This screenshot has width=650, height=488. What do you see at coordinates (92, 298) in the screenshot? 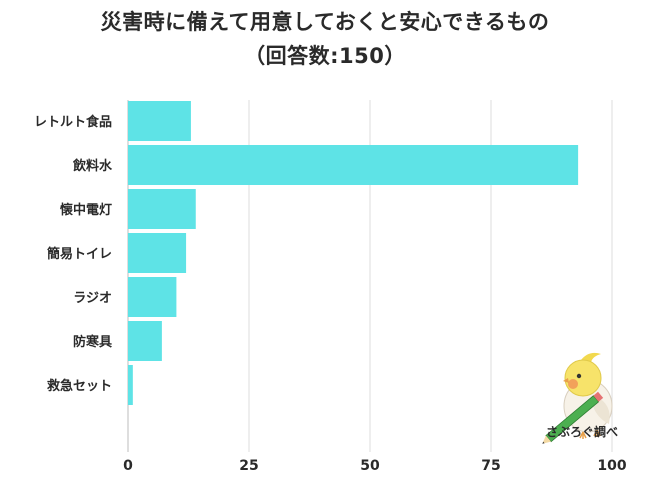
I see `category-label: ラジオ` at bounding box center [92, 298].